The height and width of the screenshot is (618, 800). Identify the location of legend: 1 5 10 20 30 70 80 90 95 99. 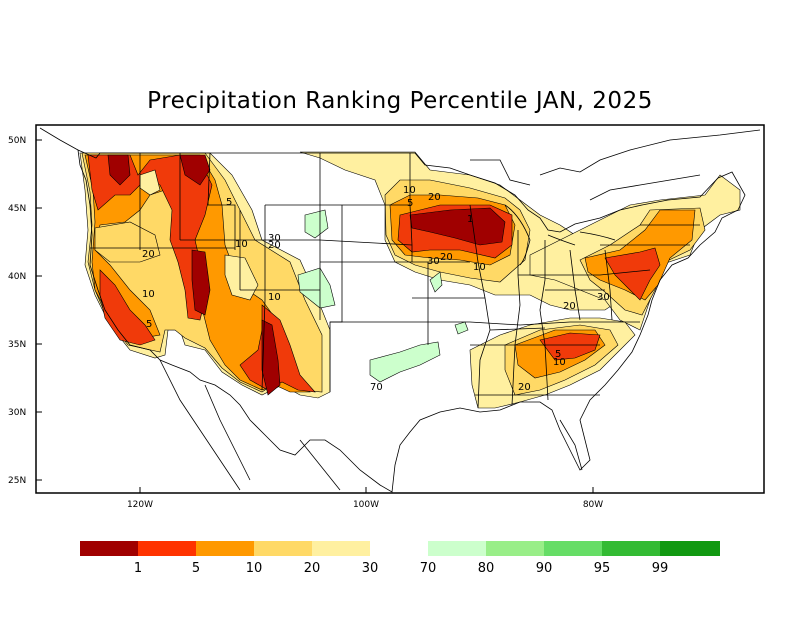
(400, 558).